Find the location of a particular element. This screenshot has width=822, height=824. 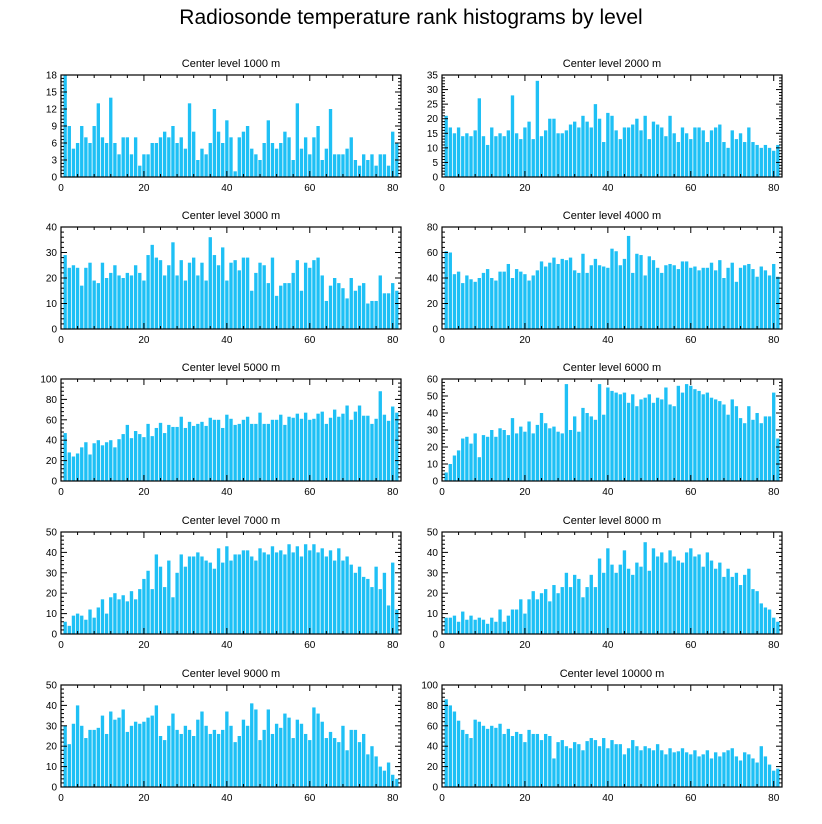

panel-title: Center level 1000 m is located at coordinates (231, 64).